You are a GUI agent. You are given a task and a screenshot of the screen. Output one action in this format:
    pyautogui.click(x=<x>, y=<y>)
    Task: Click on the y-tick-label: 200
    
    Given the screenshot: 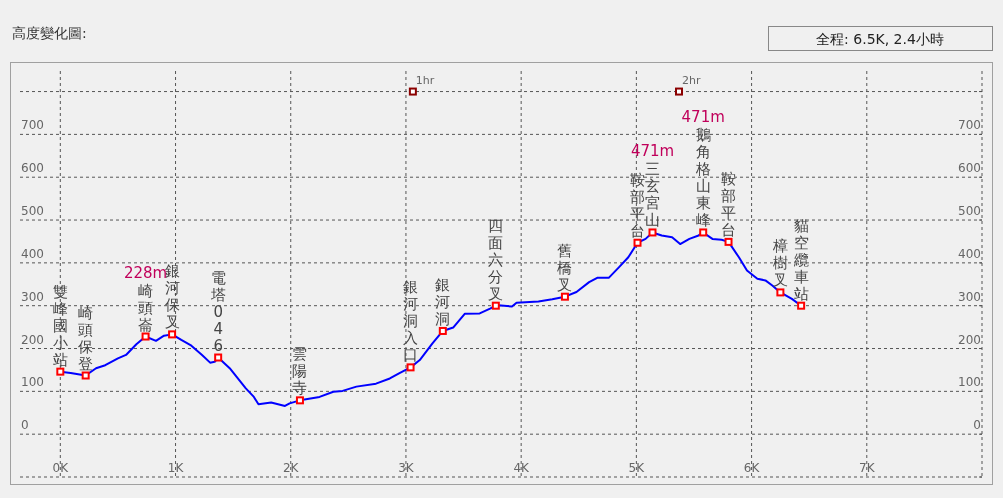 What is the action you would take?
    pyautogui.click(x=32, y=339)
    